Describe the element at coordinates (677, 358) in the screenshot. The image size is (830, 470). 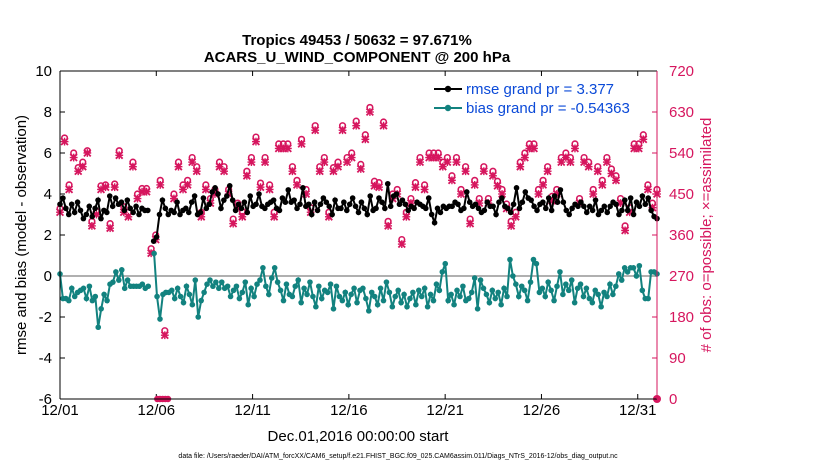
I see `y-right-tick-label: 90` at that location.